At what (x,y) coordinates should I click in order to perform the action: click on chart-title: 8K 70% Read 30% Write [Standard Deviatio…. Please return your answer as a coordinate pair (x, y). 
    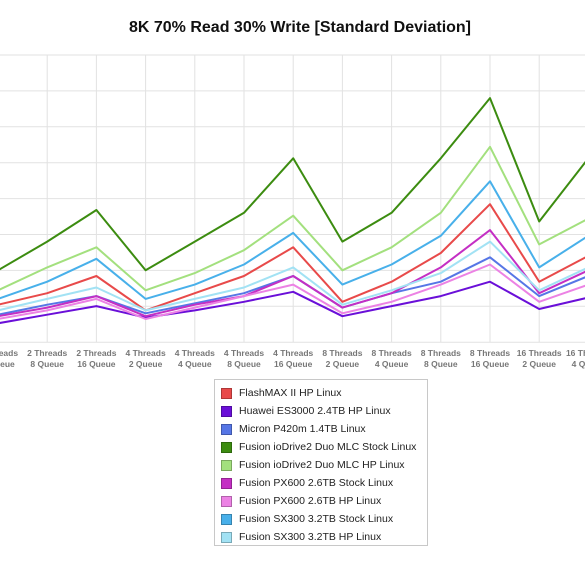
    Looking at the image, I should click on (300, 27).